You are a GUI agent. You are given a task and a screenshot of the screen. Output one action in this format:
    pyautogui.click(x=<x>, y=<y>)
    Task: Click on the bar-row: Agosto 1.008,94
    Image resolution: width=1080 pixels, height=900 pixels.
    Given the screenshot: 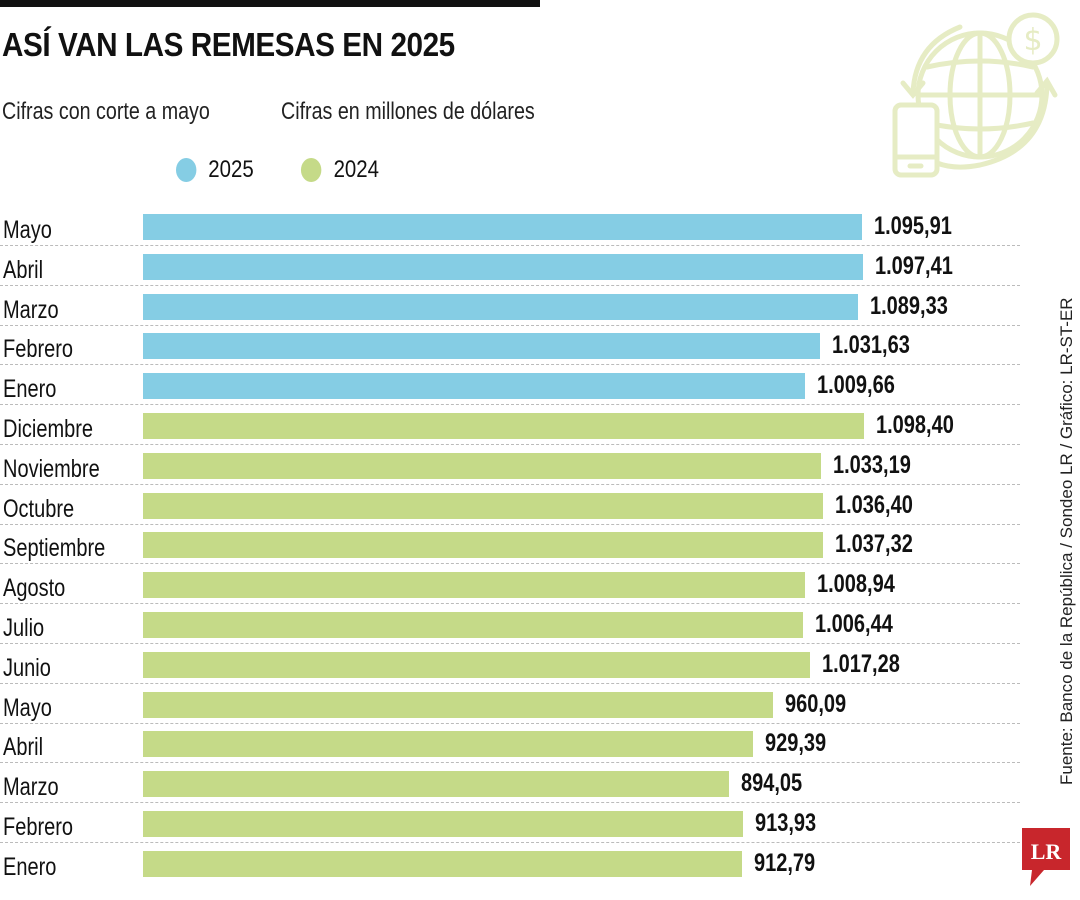 What is the action you would take?
    pyautogui.click(x=510, y=591)
    